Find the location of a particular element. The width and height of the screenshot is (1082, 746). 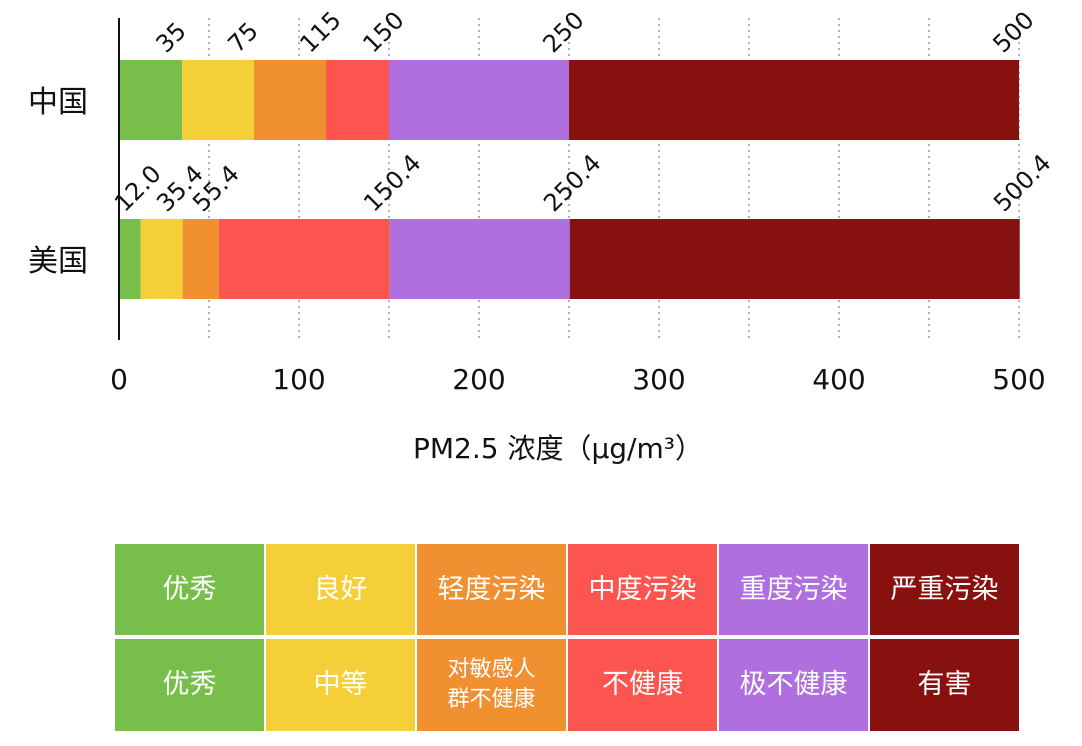

legend-cell-usa: 有害 is located at coordinates (944, 685).